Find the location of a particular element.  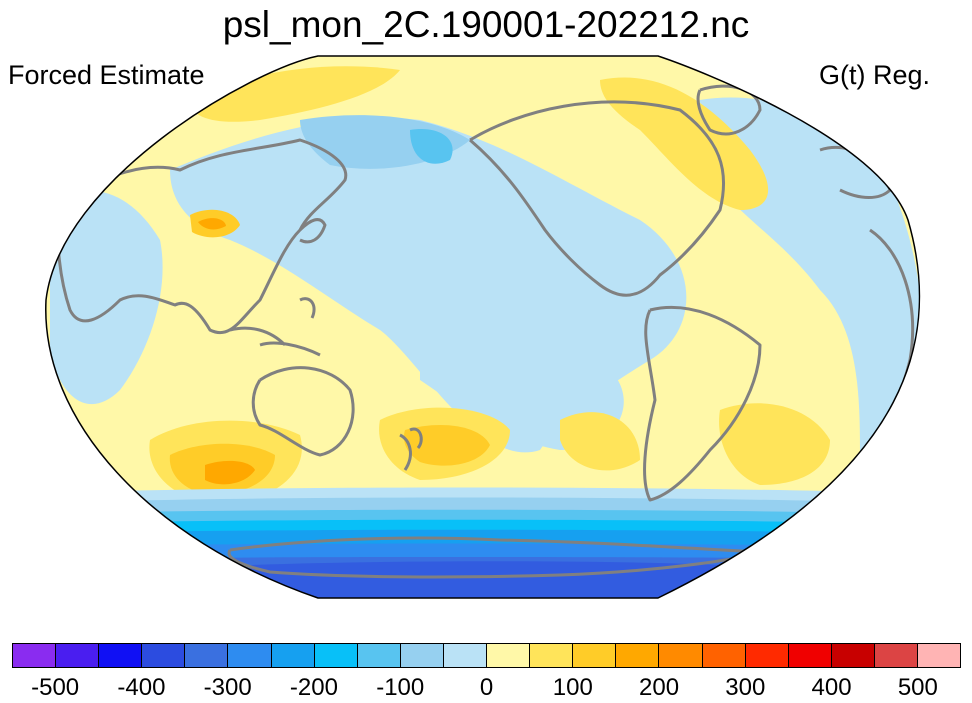

colorbar-tick-label: 200 is located at coordinates (659, 687).